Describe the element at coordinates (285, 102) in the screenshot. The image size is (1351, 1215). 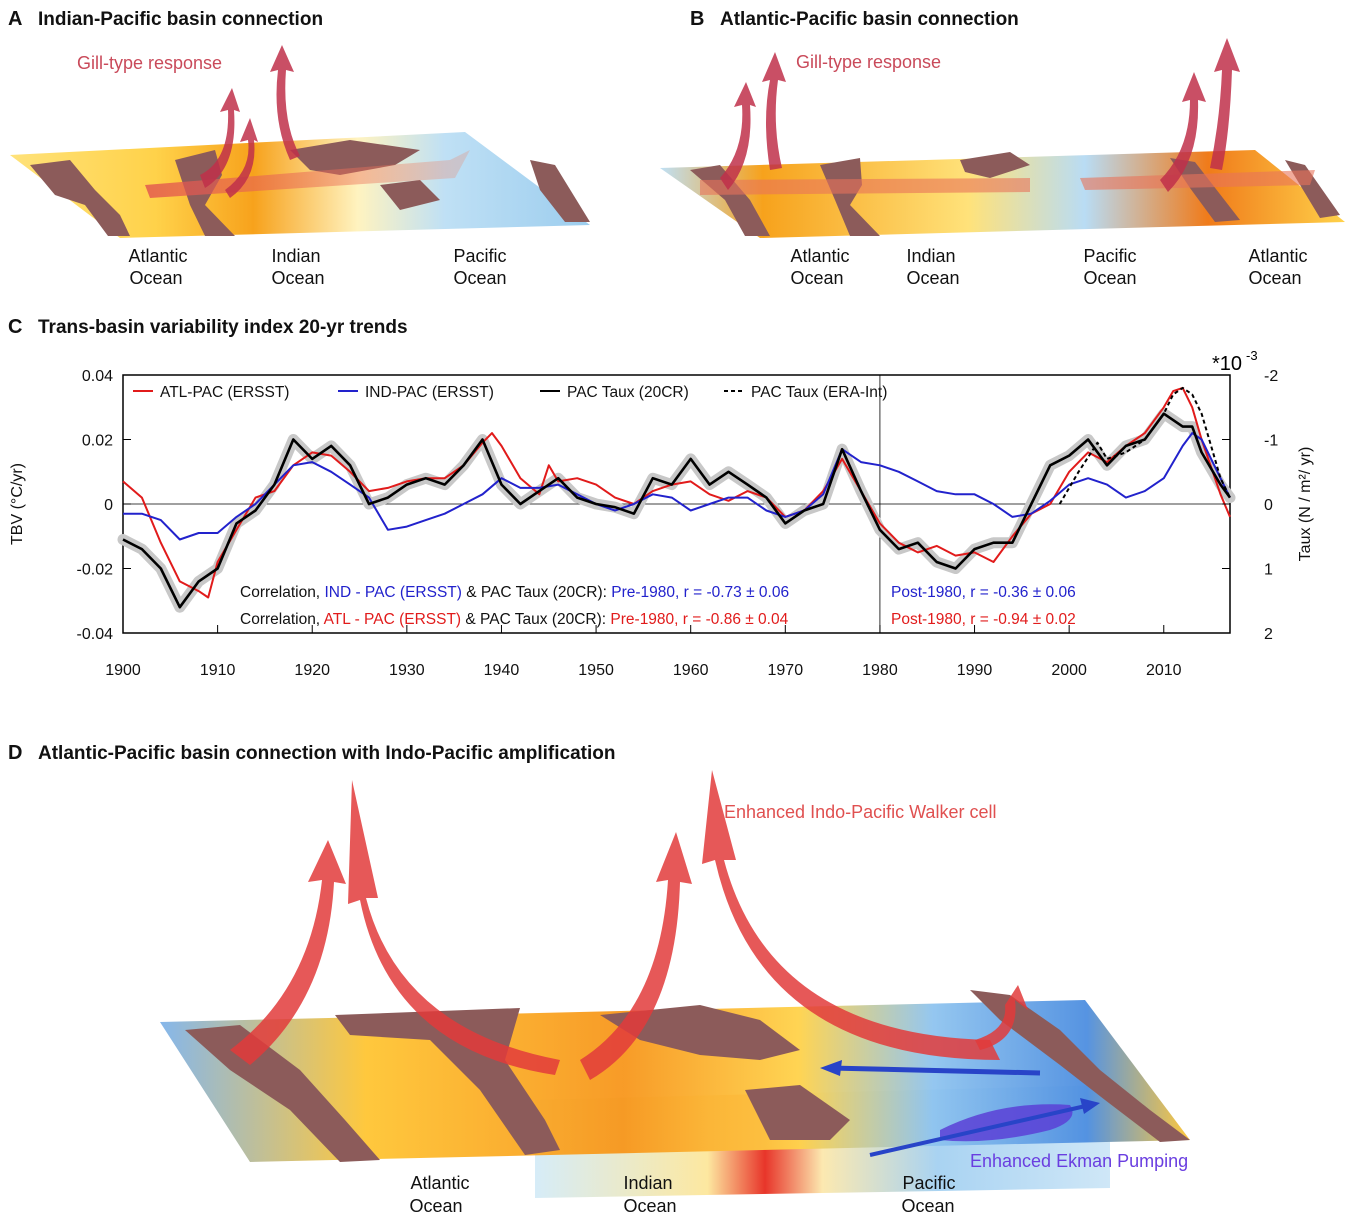
I see `panel-a-arrow-pacific` at that location.